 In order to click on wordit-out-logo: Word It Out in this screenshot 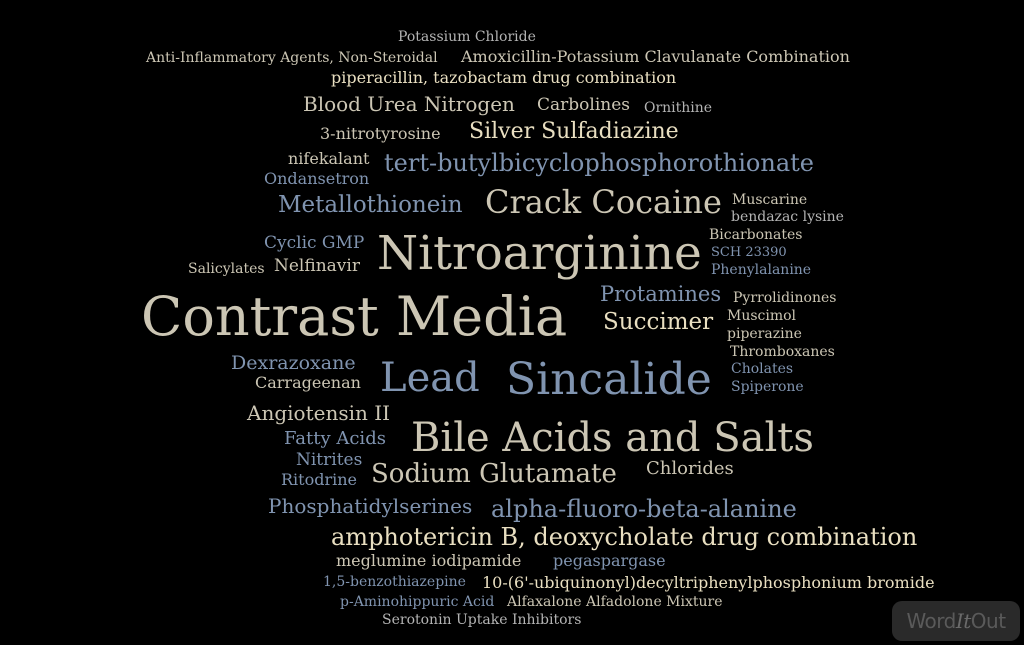, I will do `click(956, 621)`.